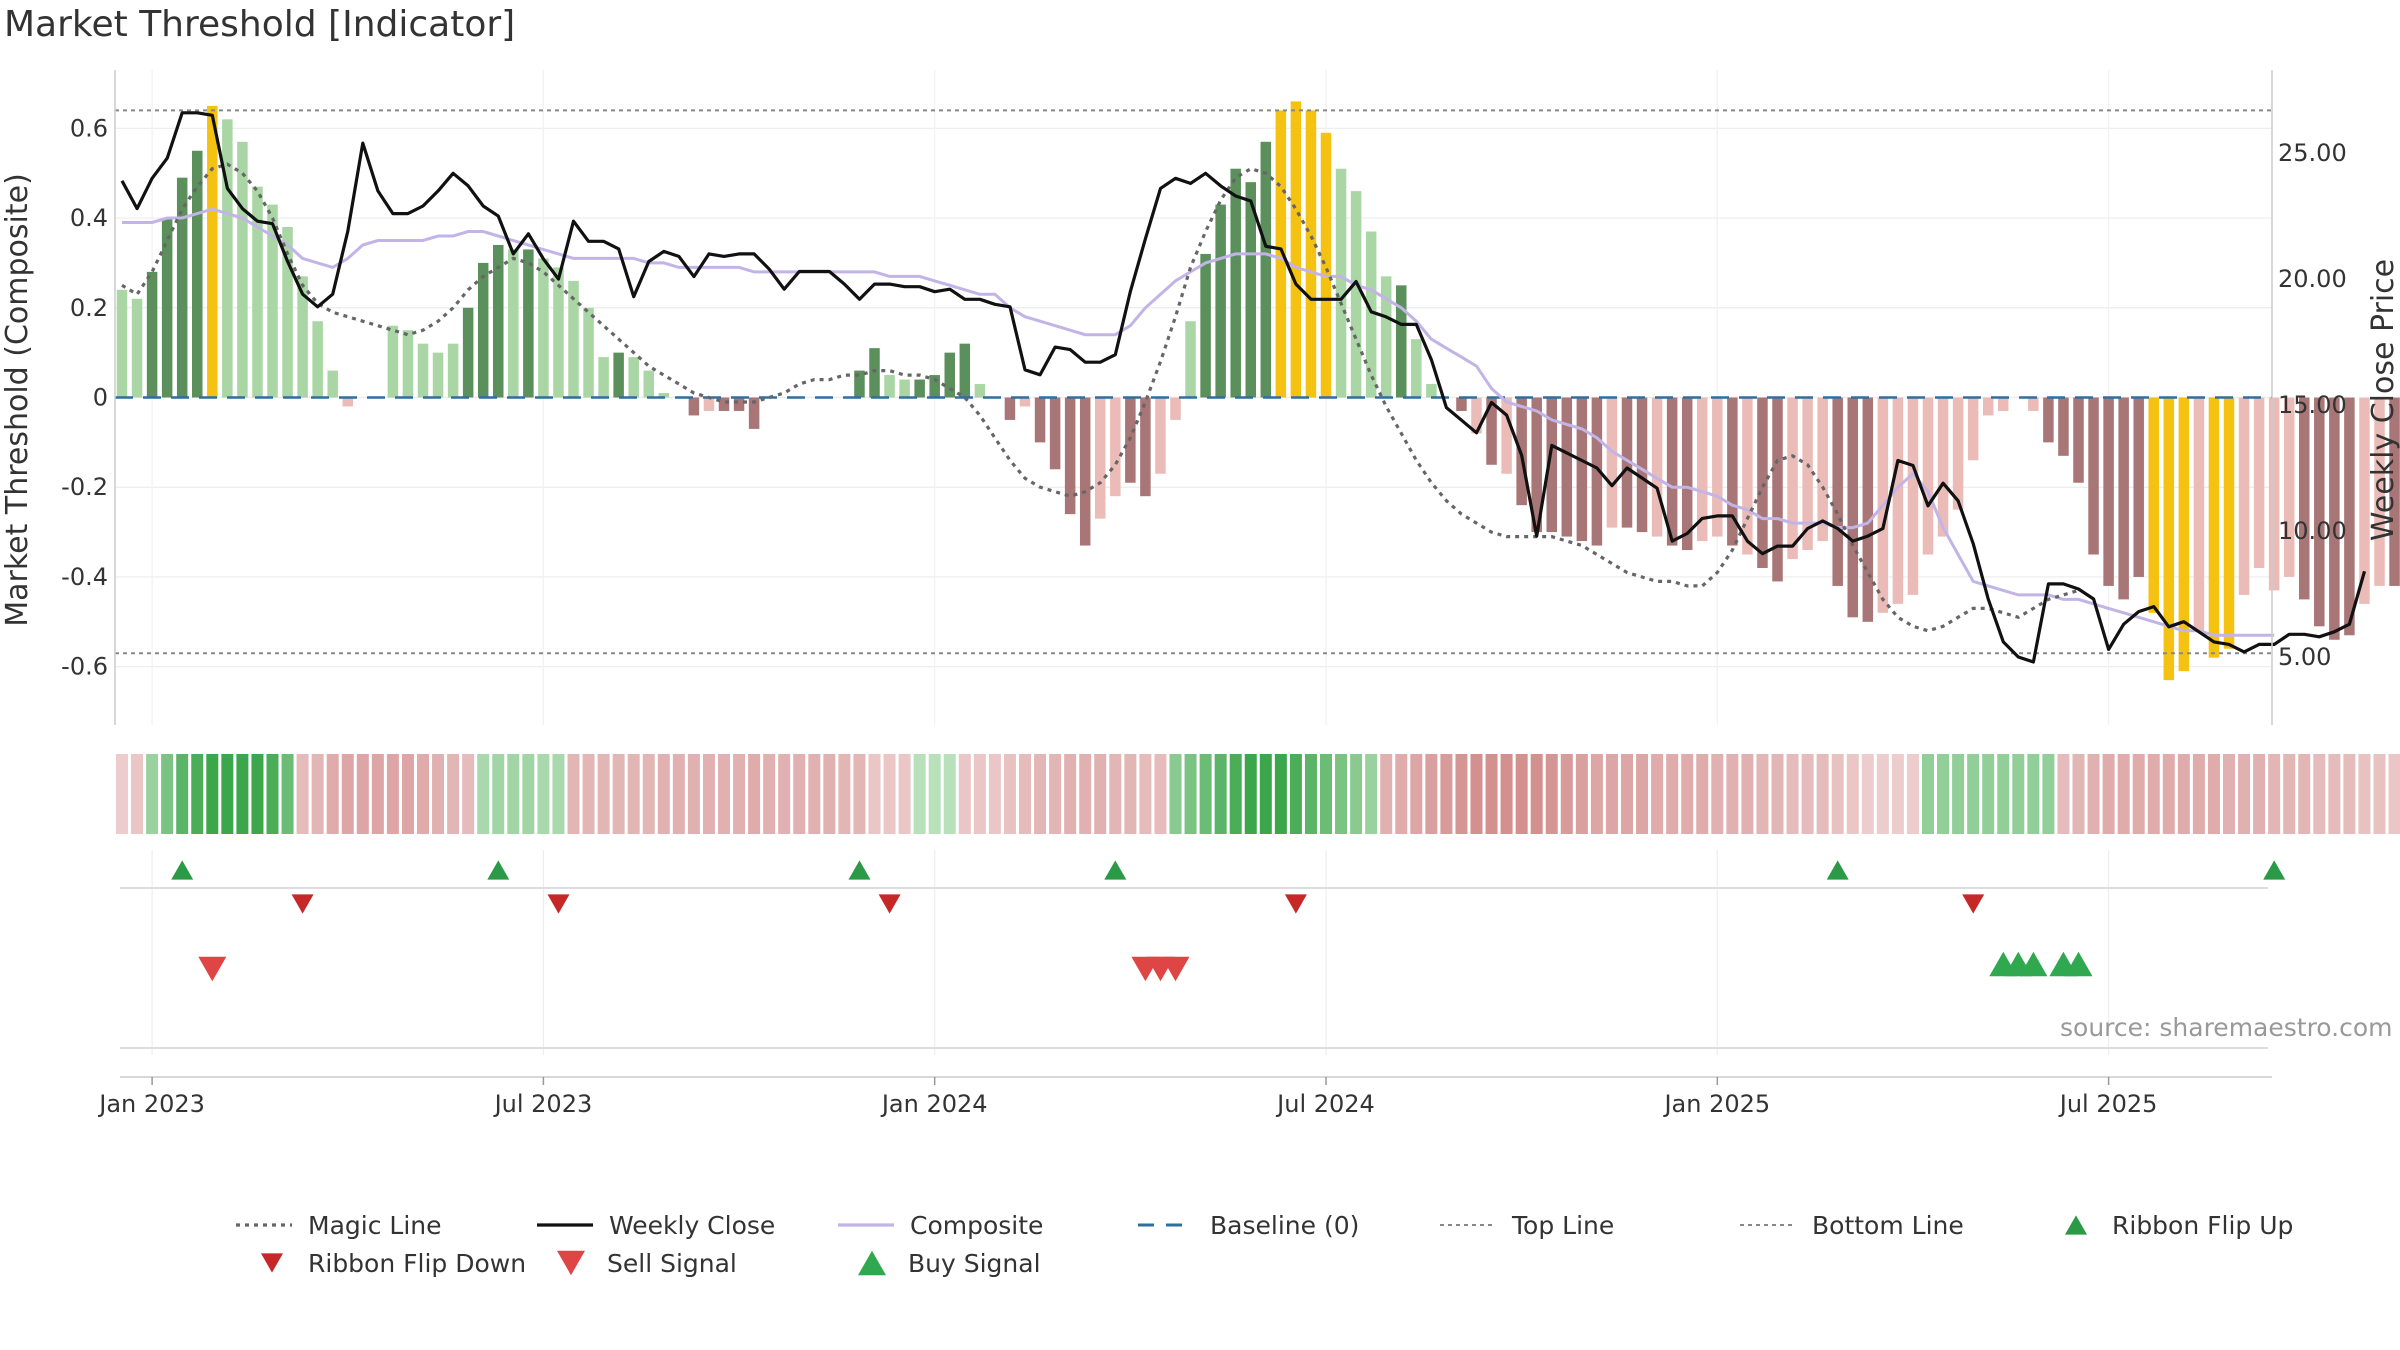 This screenshot has height=1350, width=2400. Describe the element at coordinates (1325, 1104) in the screenshot. I see `x-tick-label: Jul 2024` at that location.